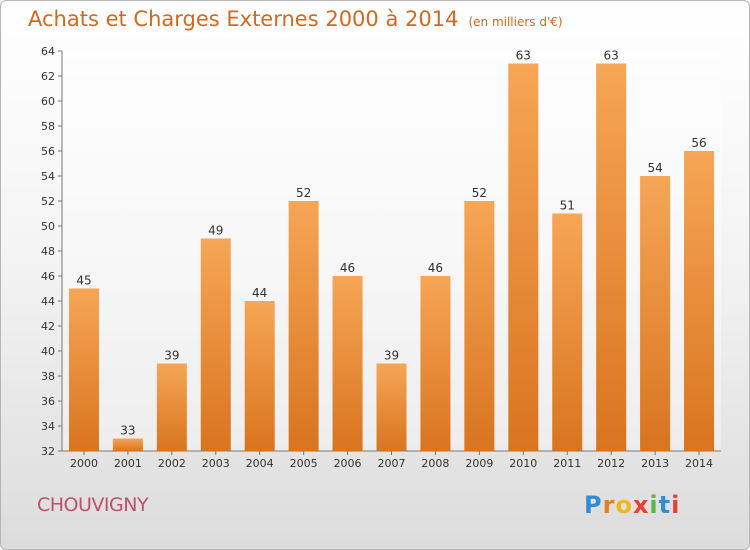  Describe the element at coordinates (348, 463) in the screenshot. I see `x-tick-label: 2006` at that location.